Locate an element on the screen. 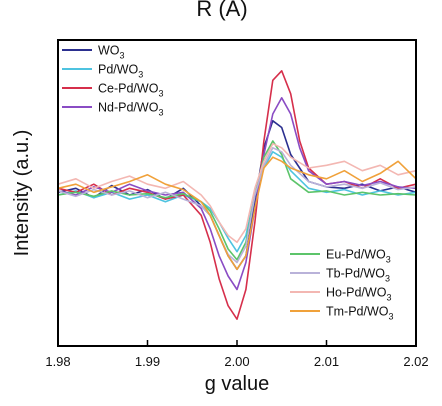 This screenshot has width=442, height=406. legend-label-3: Nd-Pd/WO3 is located at coordinates (130, 109).